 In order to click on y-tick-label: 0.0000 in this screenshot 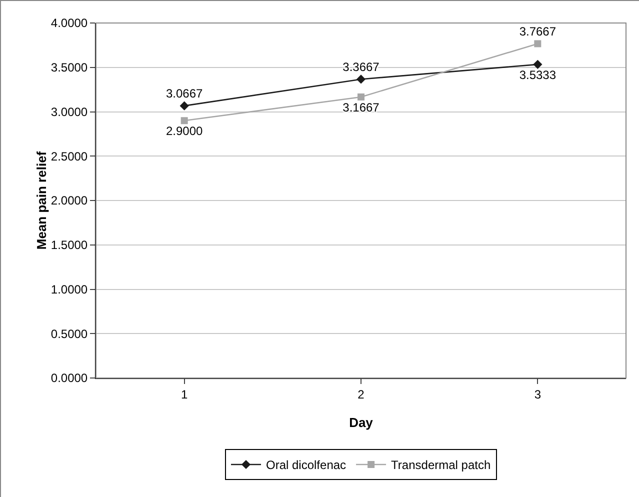, I will do `click(69, 378)`.